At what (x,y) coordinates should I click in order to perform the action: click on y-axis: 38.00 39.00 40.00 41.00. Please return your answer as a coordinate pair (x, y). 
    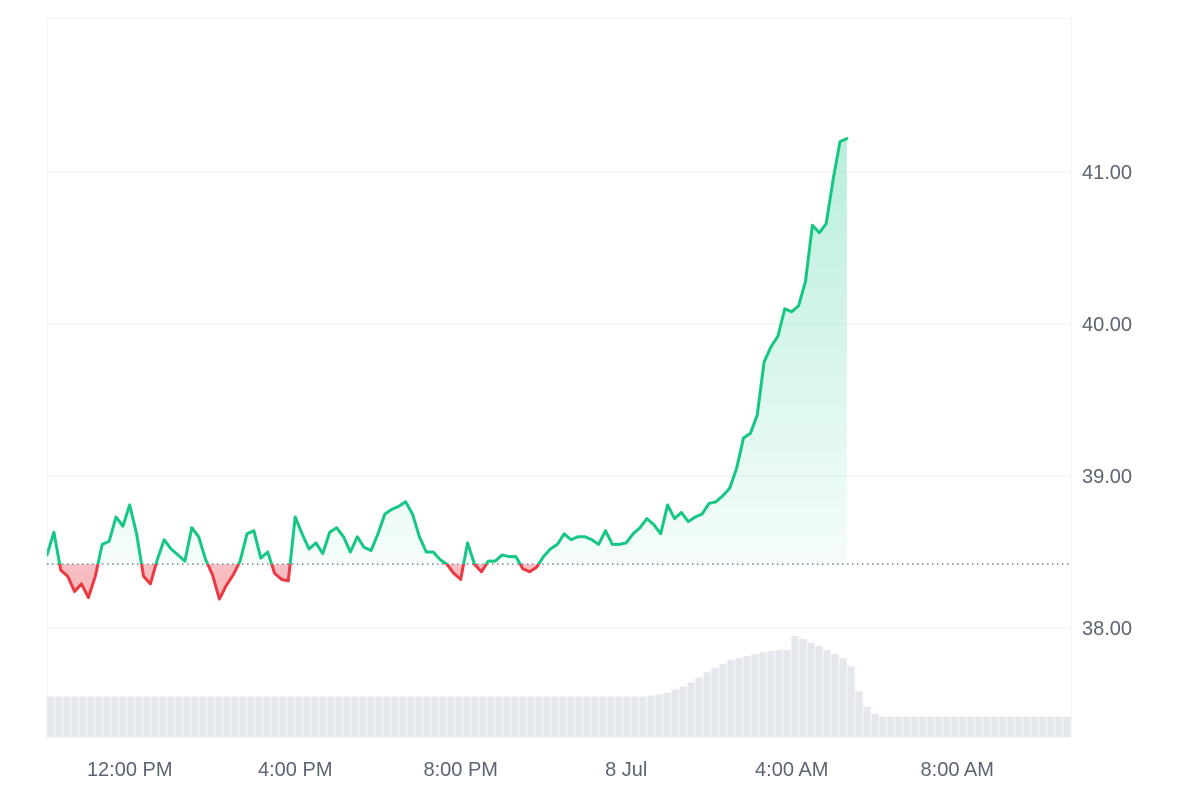
    Looking at the image, I should click on (1107, 401).